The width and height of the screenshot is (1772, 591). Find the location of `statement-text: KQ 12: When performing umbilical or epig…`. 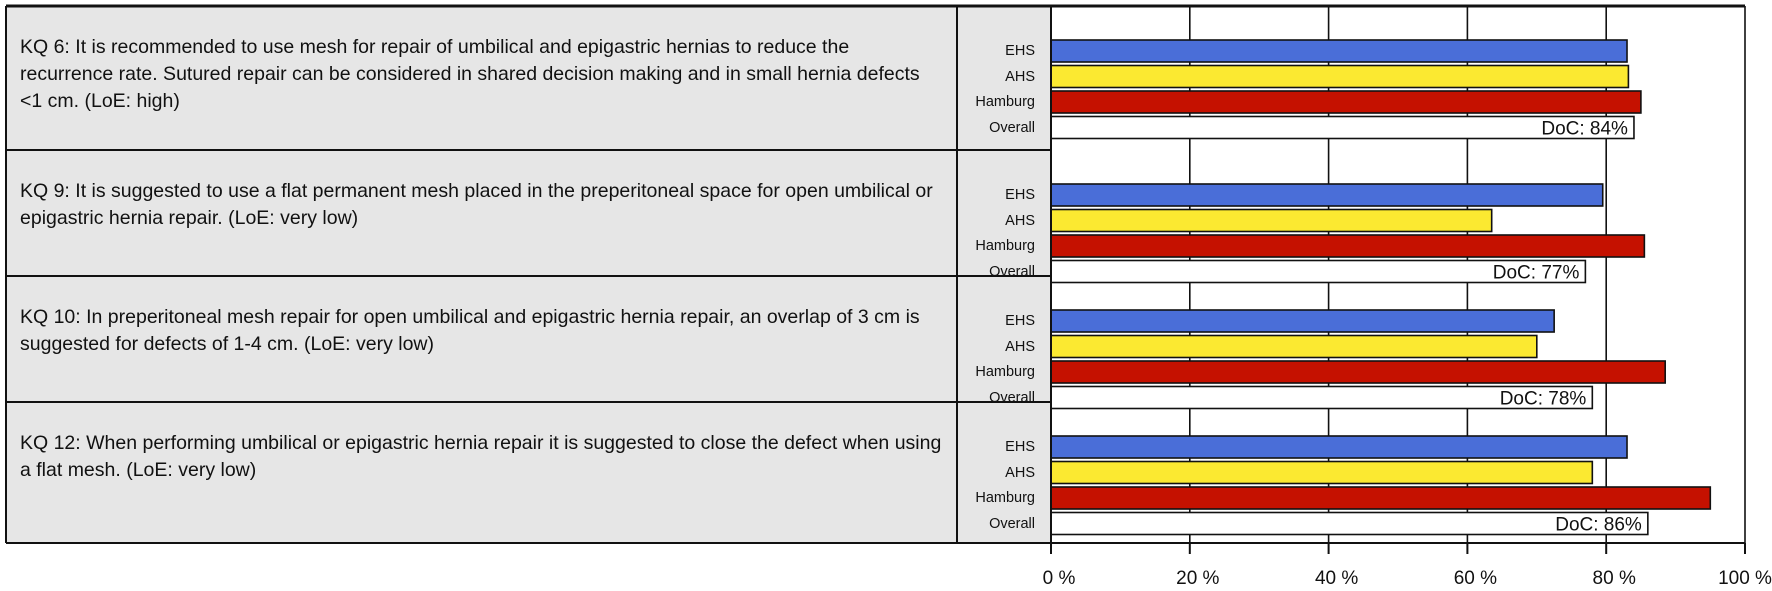

statement-text: KQ 12: When performing umbilical or epig… is located at coordinates (481, 472).